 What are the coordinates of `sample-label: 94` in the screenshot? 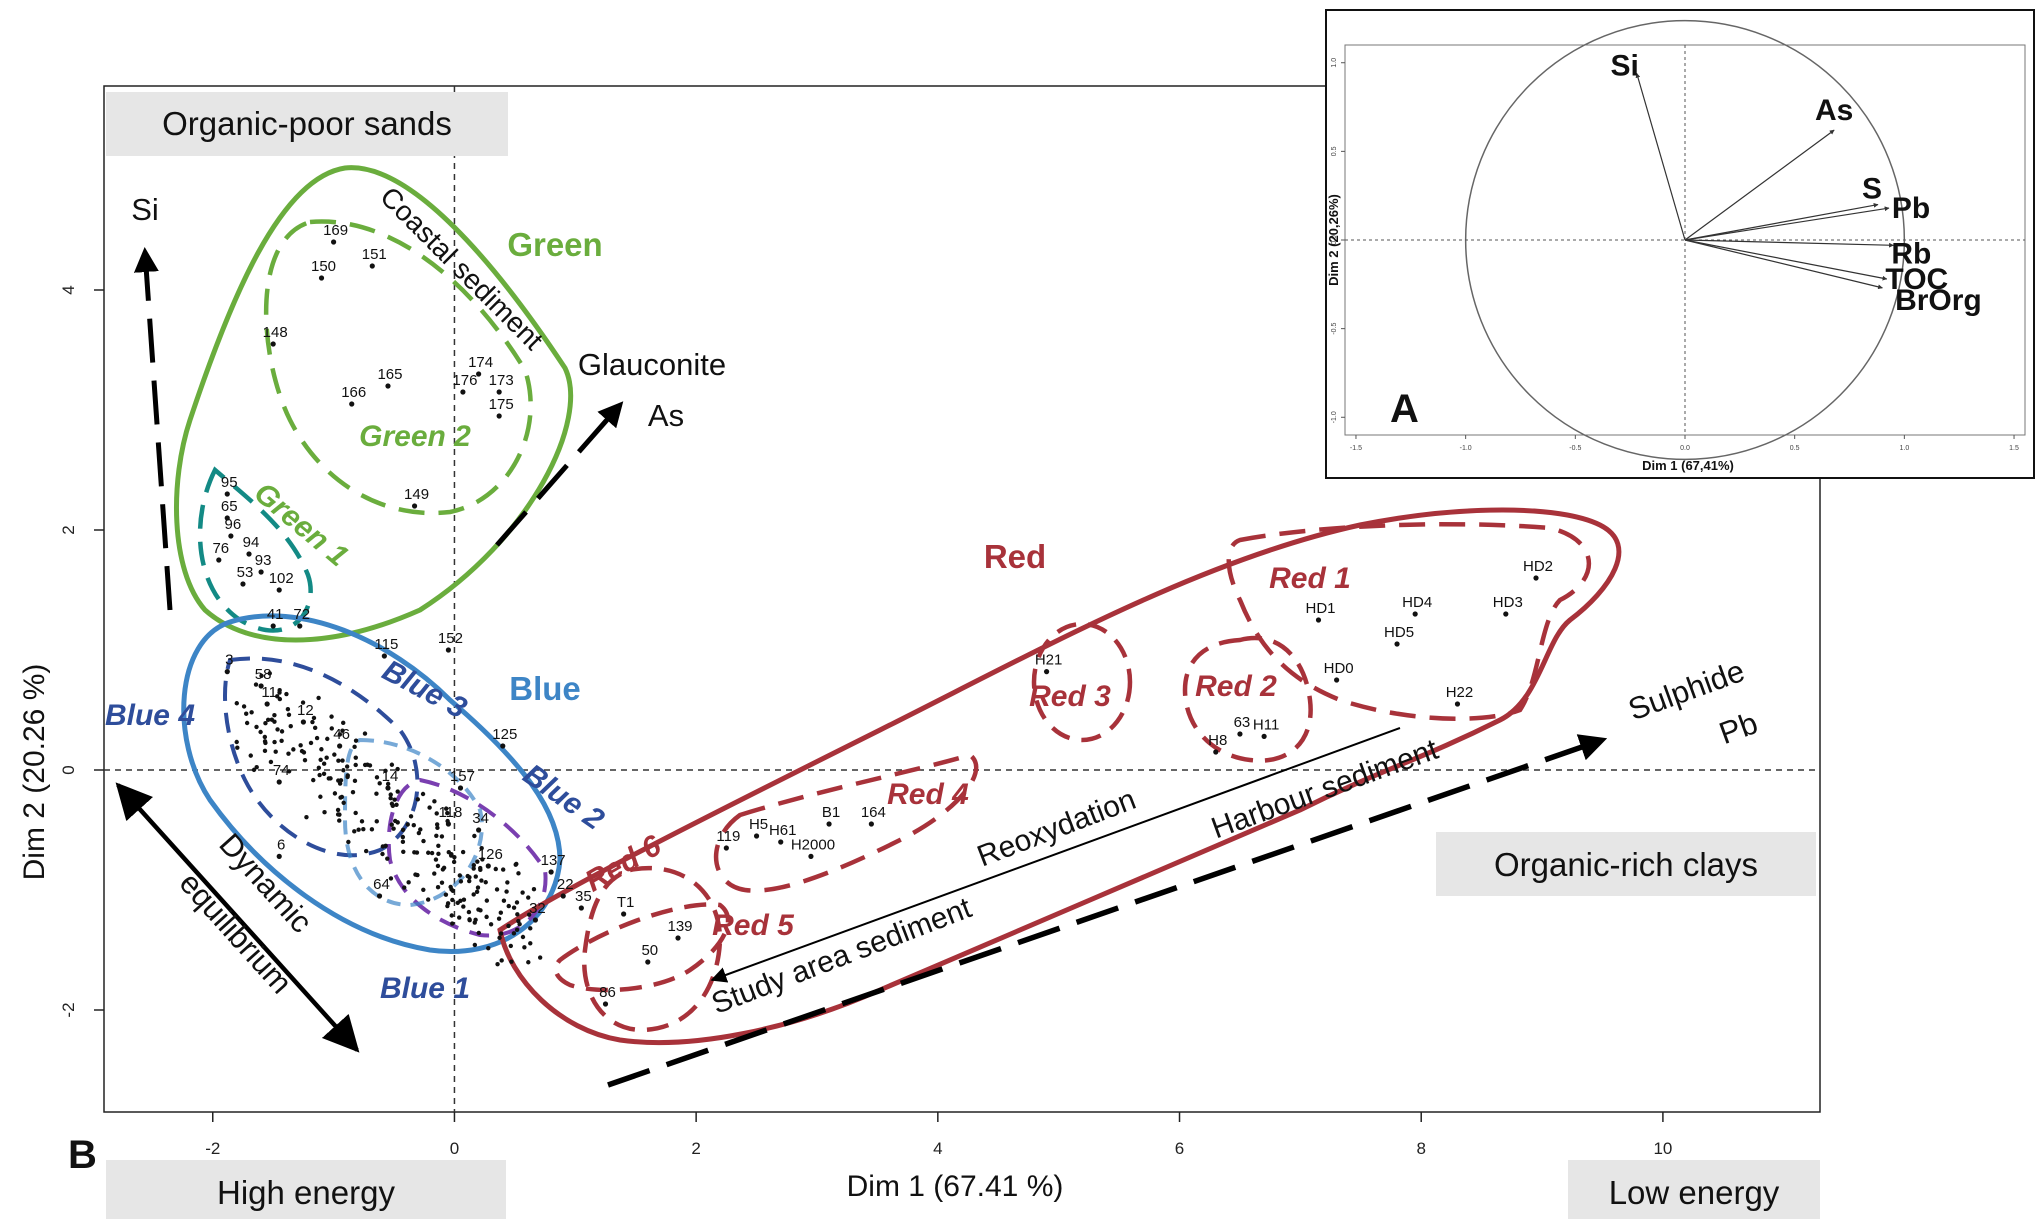 It's located at (251, 542).